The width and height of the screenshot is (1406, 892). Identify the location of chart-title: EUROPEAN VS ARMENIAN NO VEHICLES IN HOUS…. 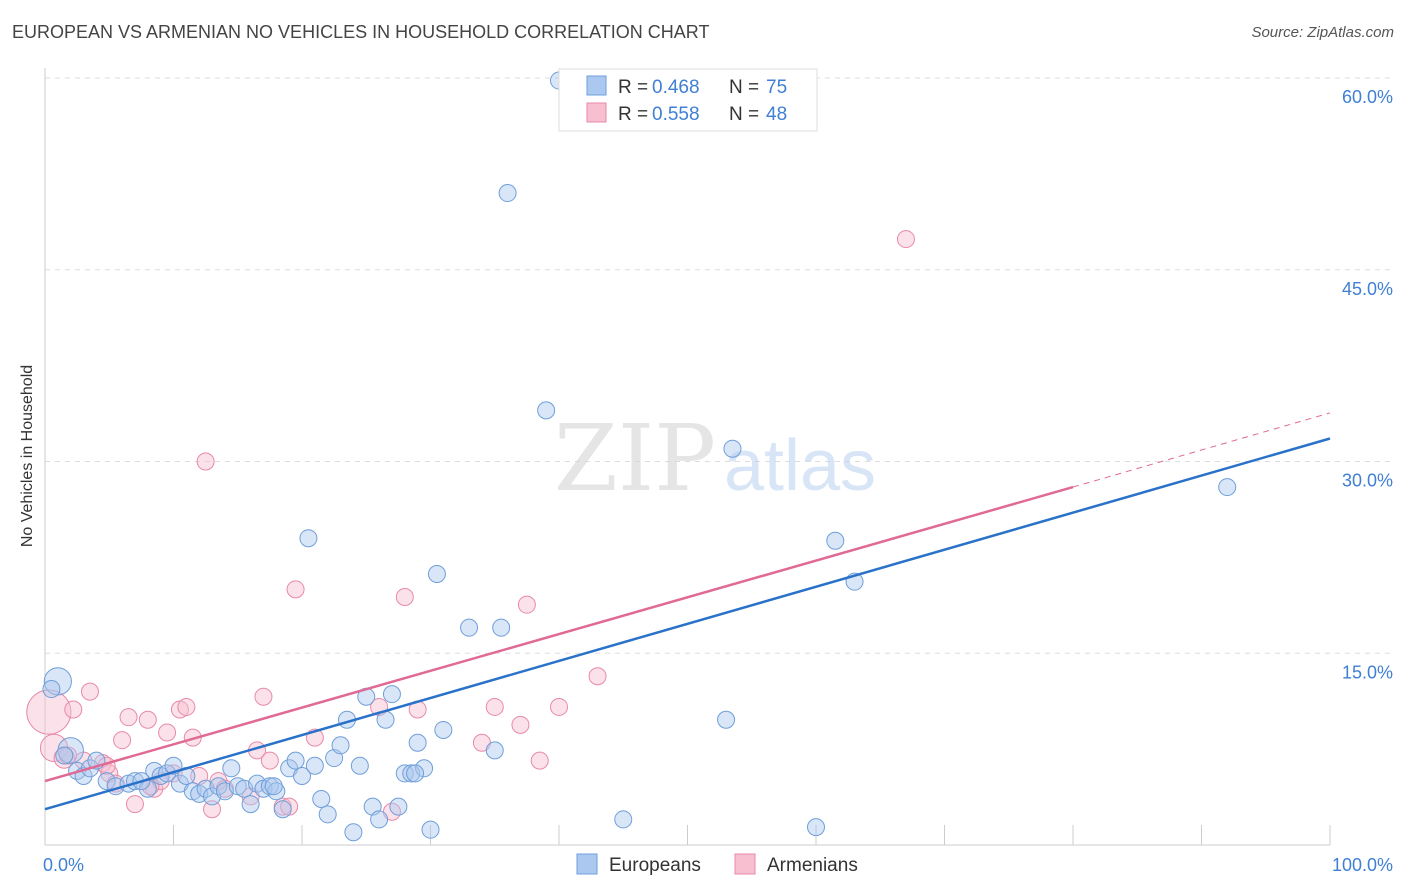
(361, 32).